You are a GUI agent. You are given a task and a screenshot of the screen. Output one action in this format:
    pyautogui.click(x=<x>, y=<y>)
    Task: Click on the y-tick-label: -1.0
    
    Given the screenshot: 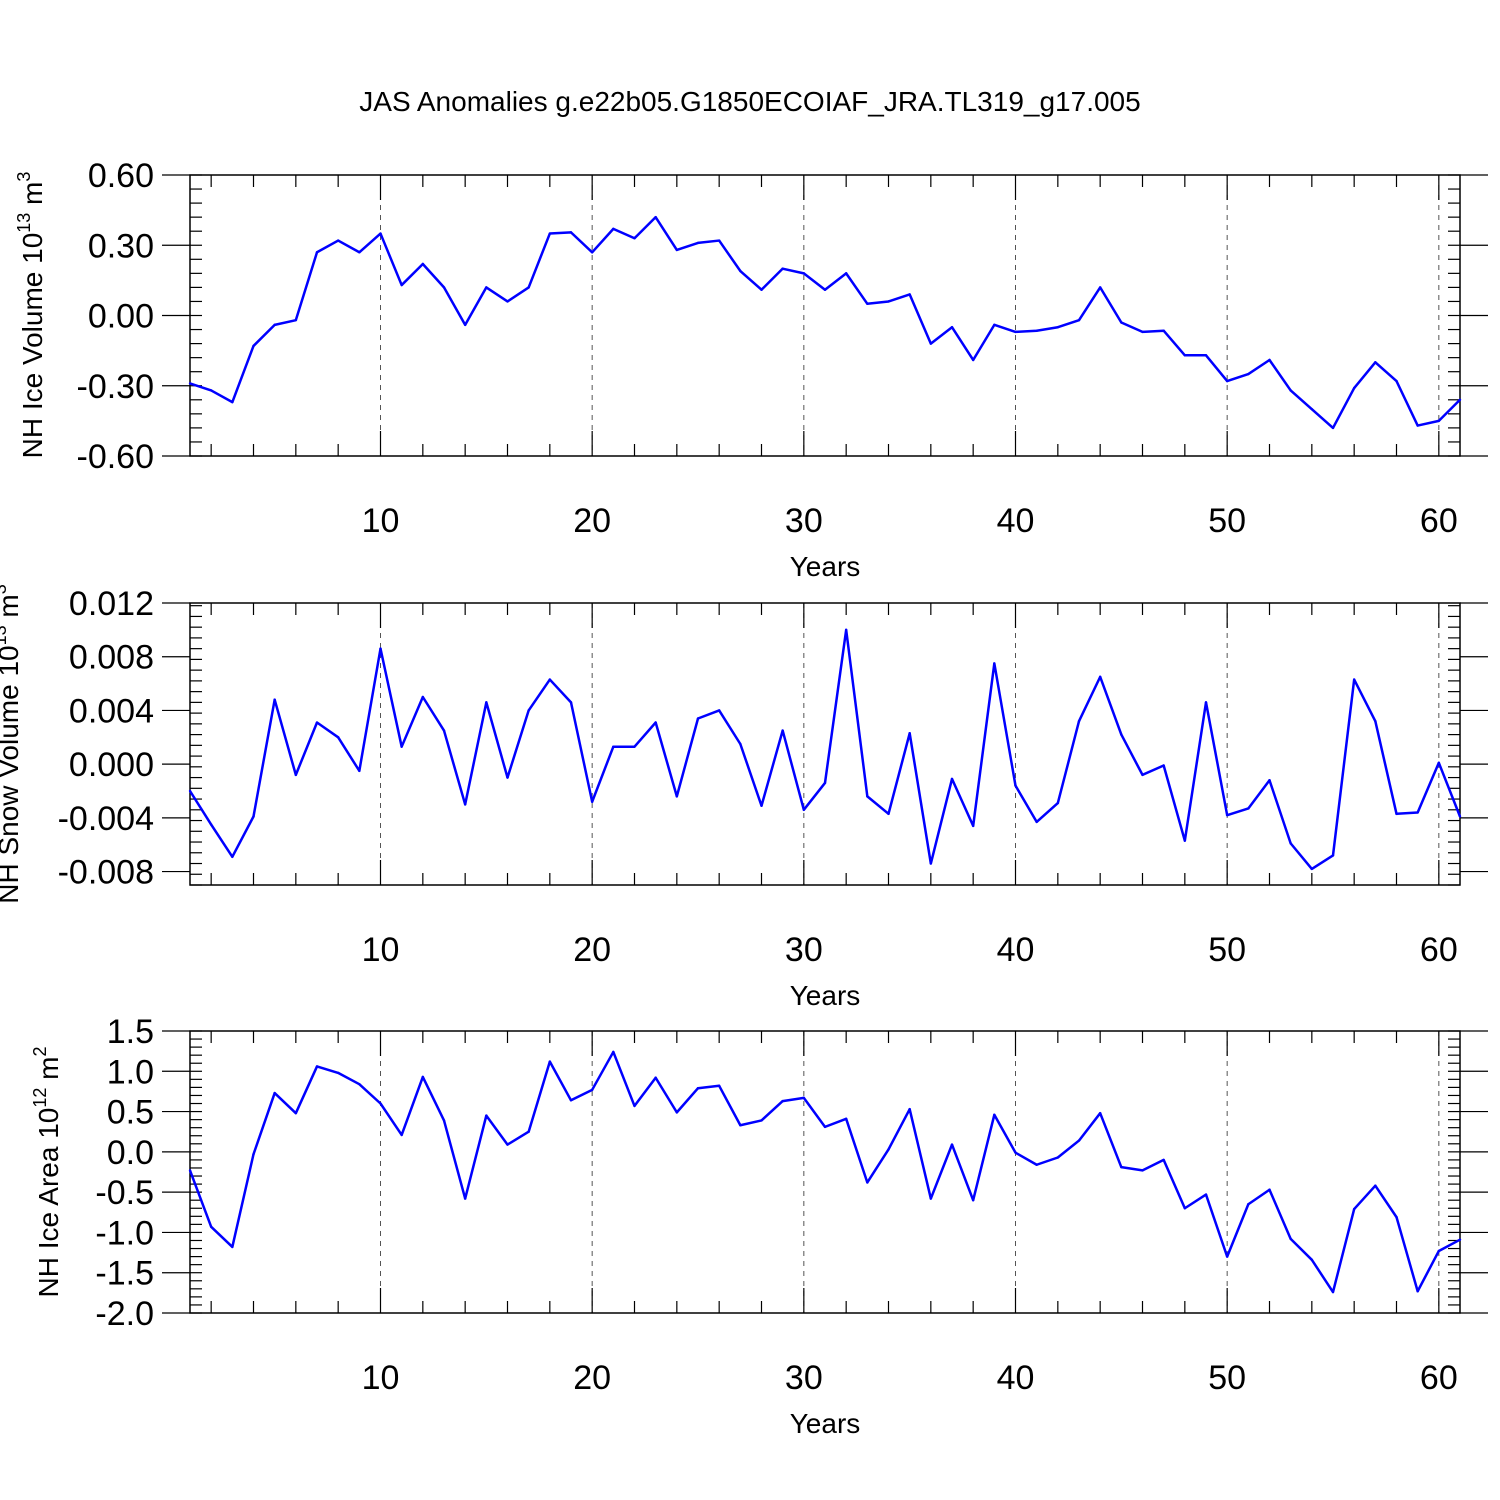 What is the action you would take?
    pyautogui.click(x=124, y=1233)
    